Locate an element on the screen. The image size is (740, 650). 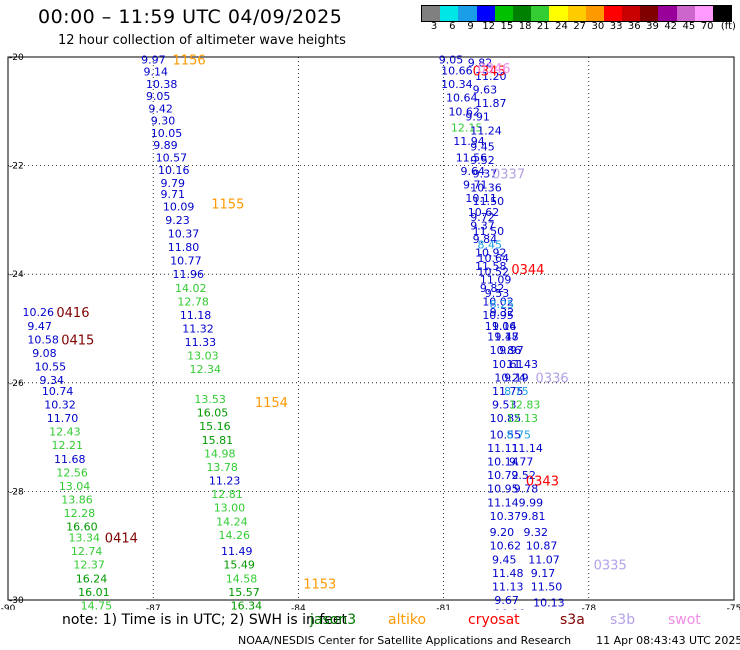
swh-value-label: 9.52 is located at coordinates (523, 475).